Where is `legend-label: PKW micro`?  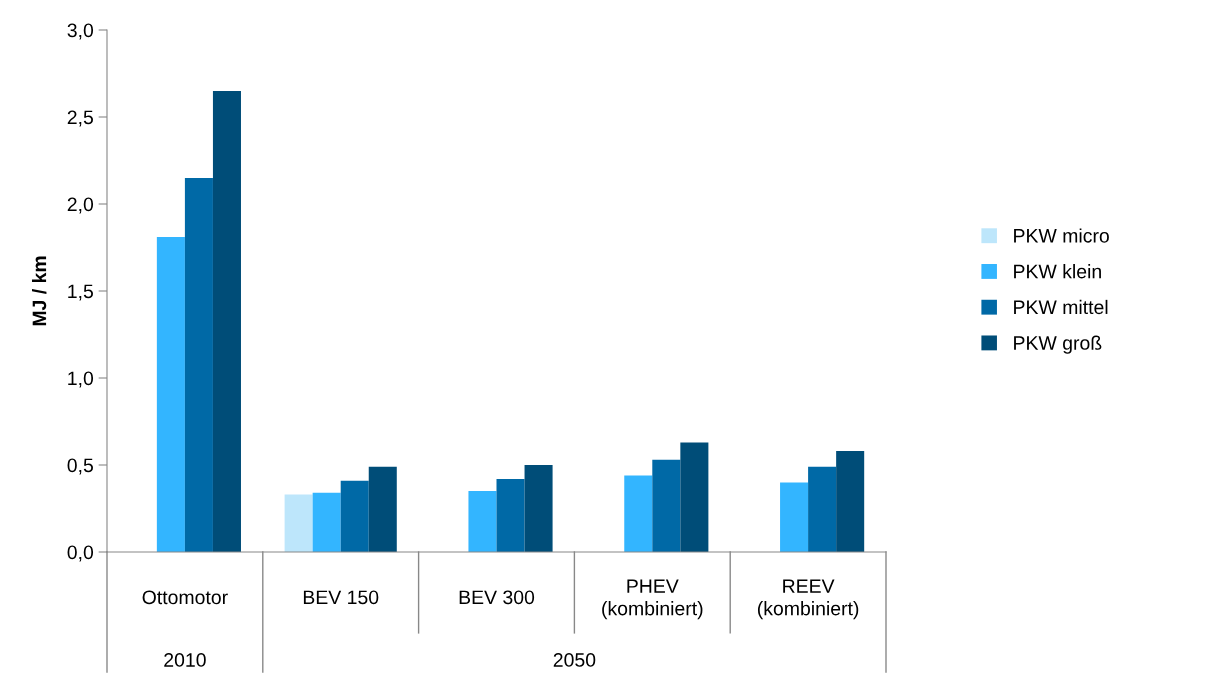 legend-label: PKW micro is located at coordinates (1061, 235).